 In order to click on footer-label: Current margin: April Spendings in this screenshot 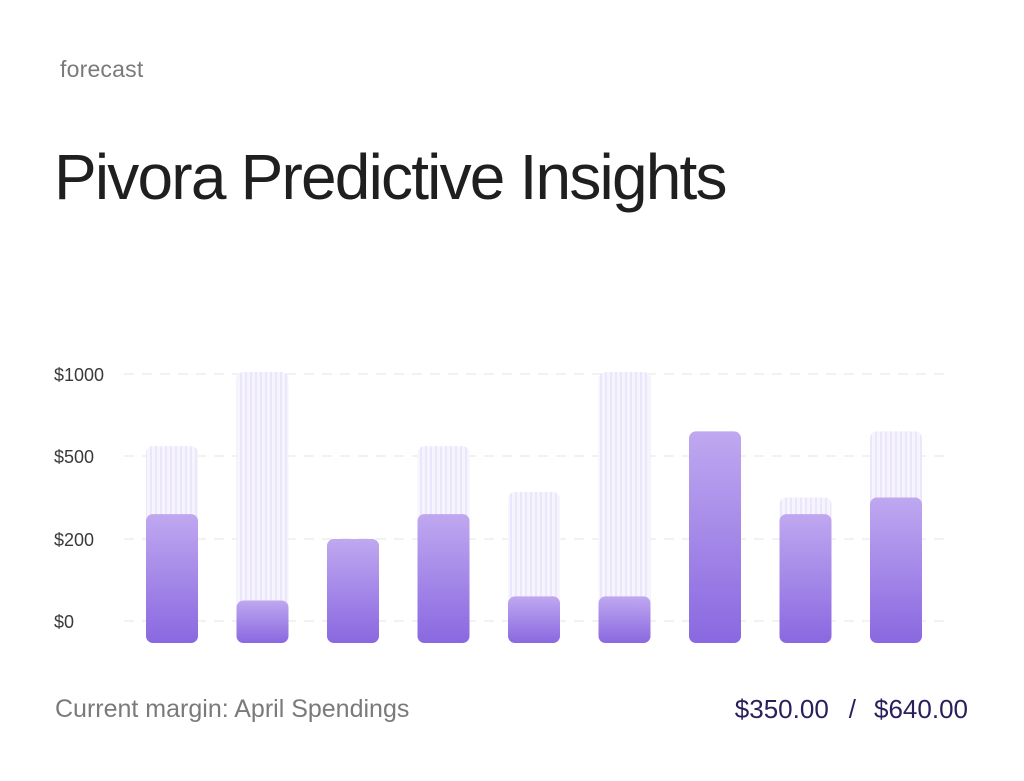, I will do `click(232, 709)`.